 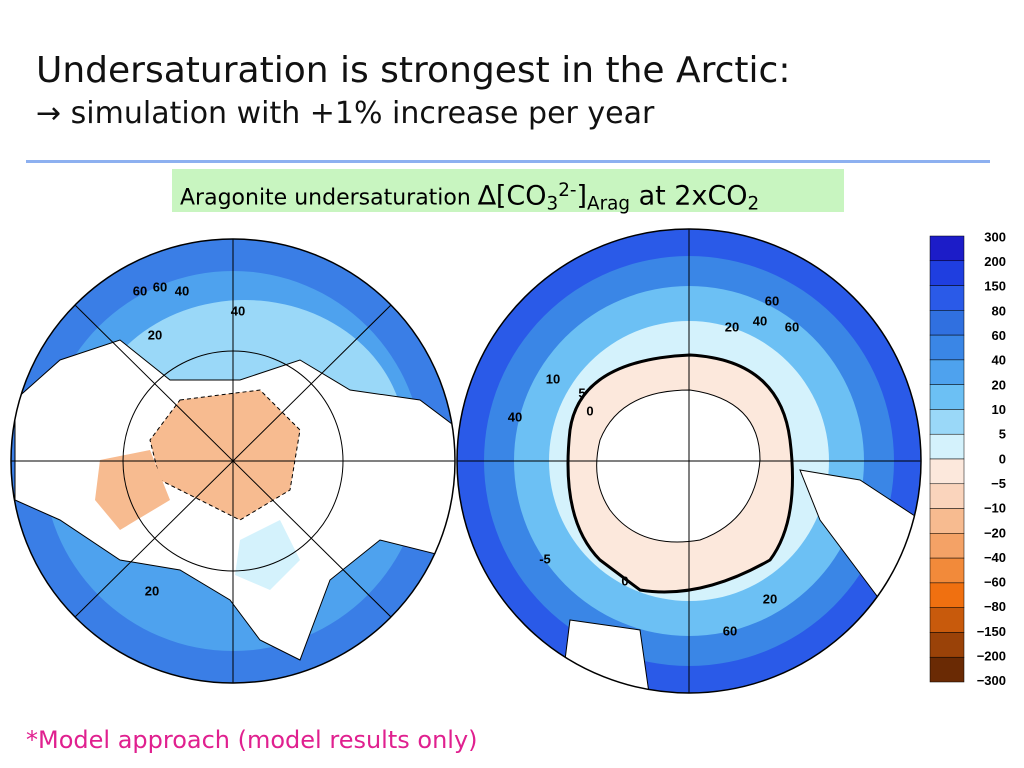 What do you see at coordinates (582, 196) in the screenshot?
I see `caption-close: ]` at bounding box center [582, 196].